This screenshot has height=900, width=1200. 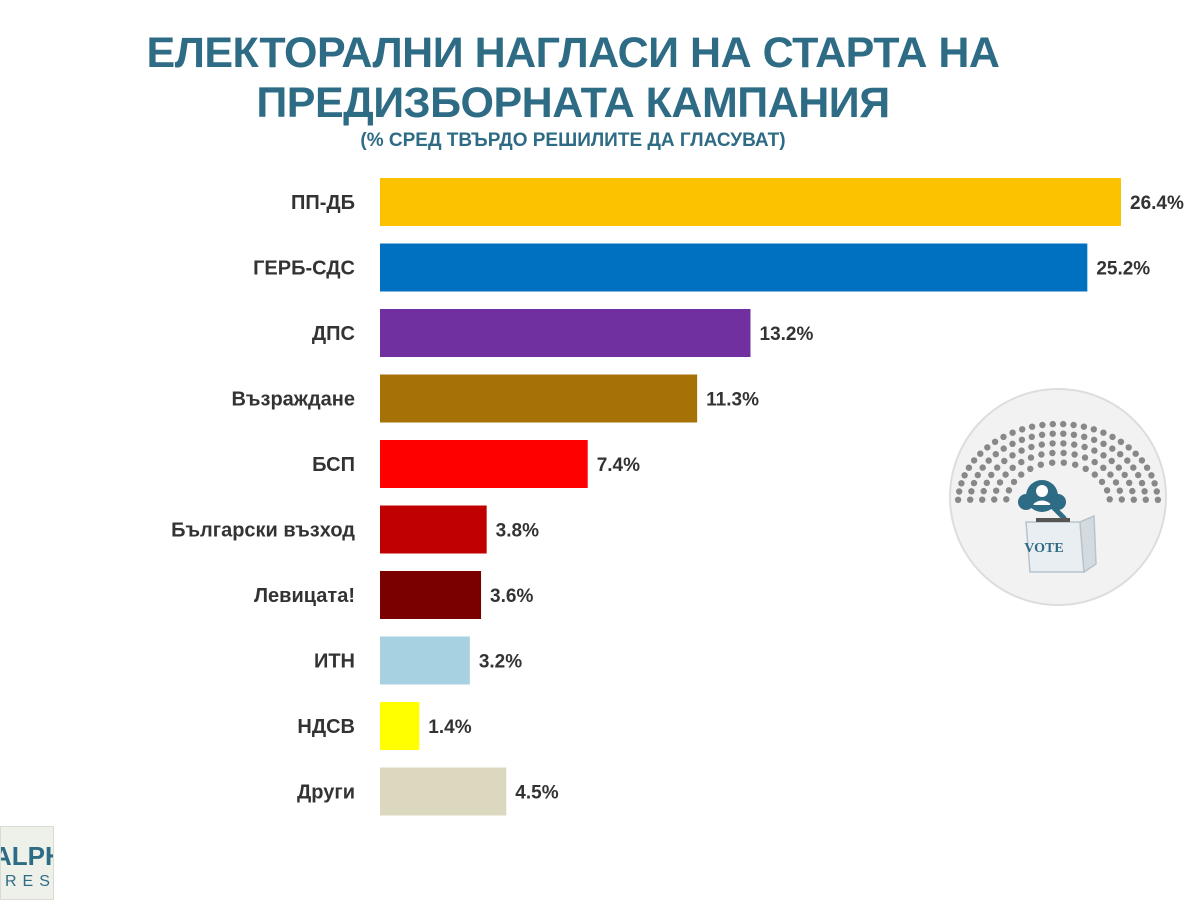 What do you see at coordinates (500, 662) in the screenshot?
I see `value-label-7: 3.2%` at bounding box center [500, 662].